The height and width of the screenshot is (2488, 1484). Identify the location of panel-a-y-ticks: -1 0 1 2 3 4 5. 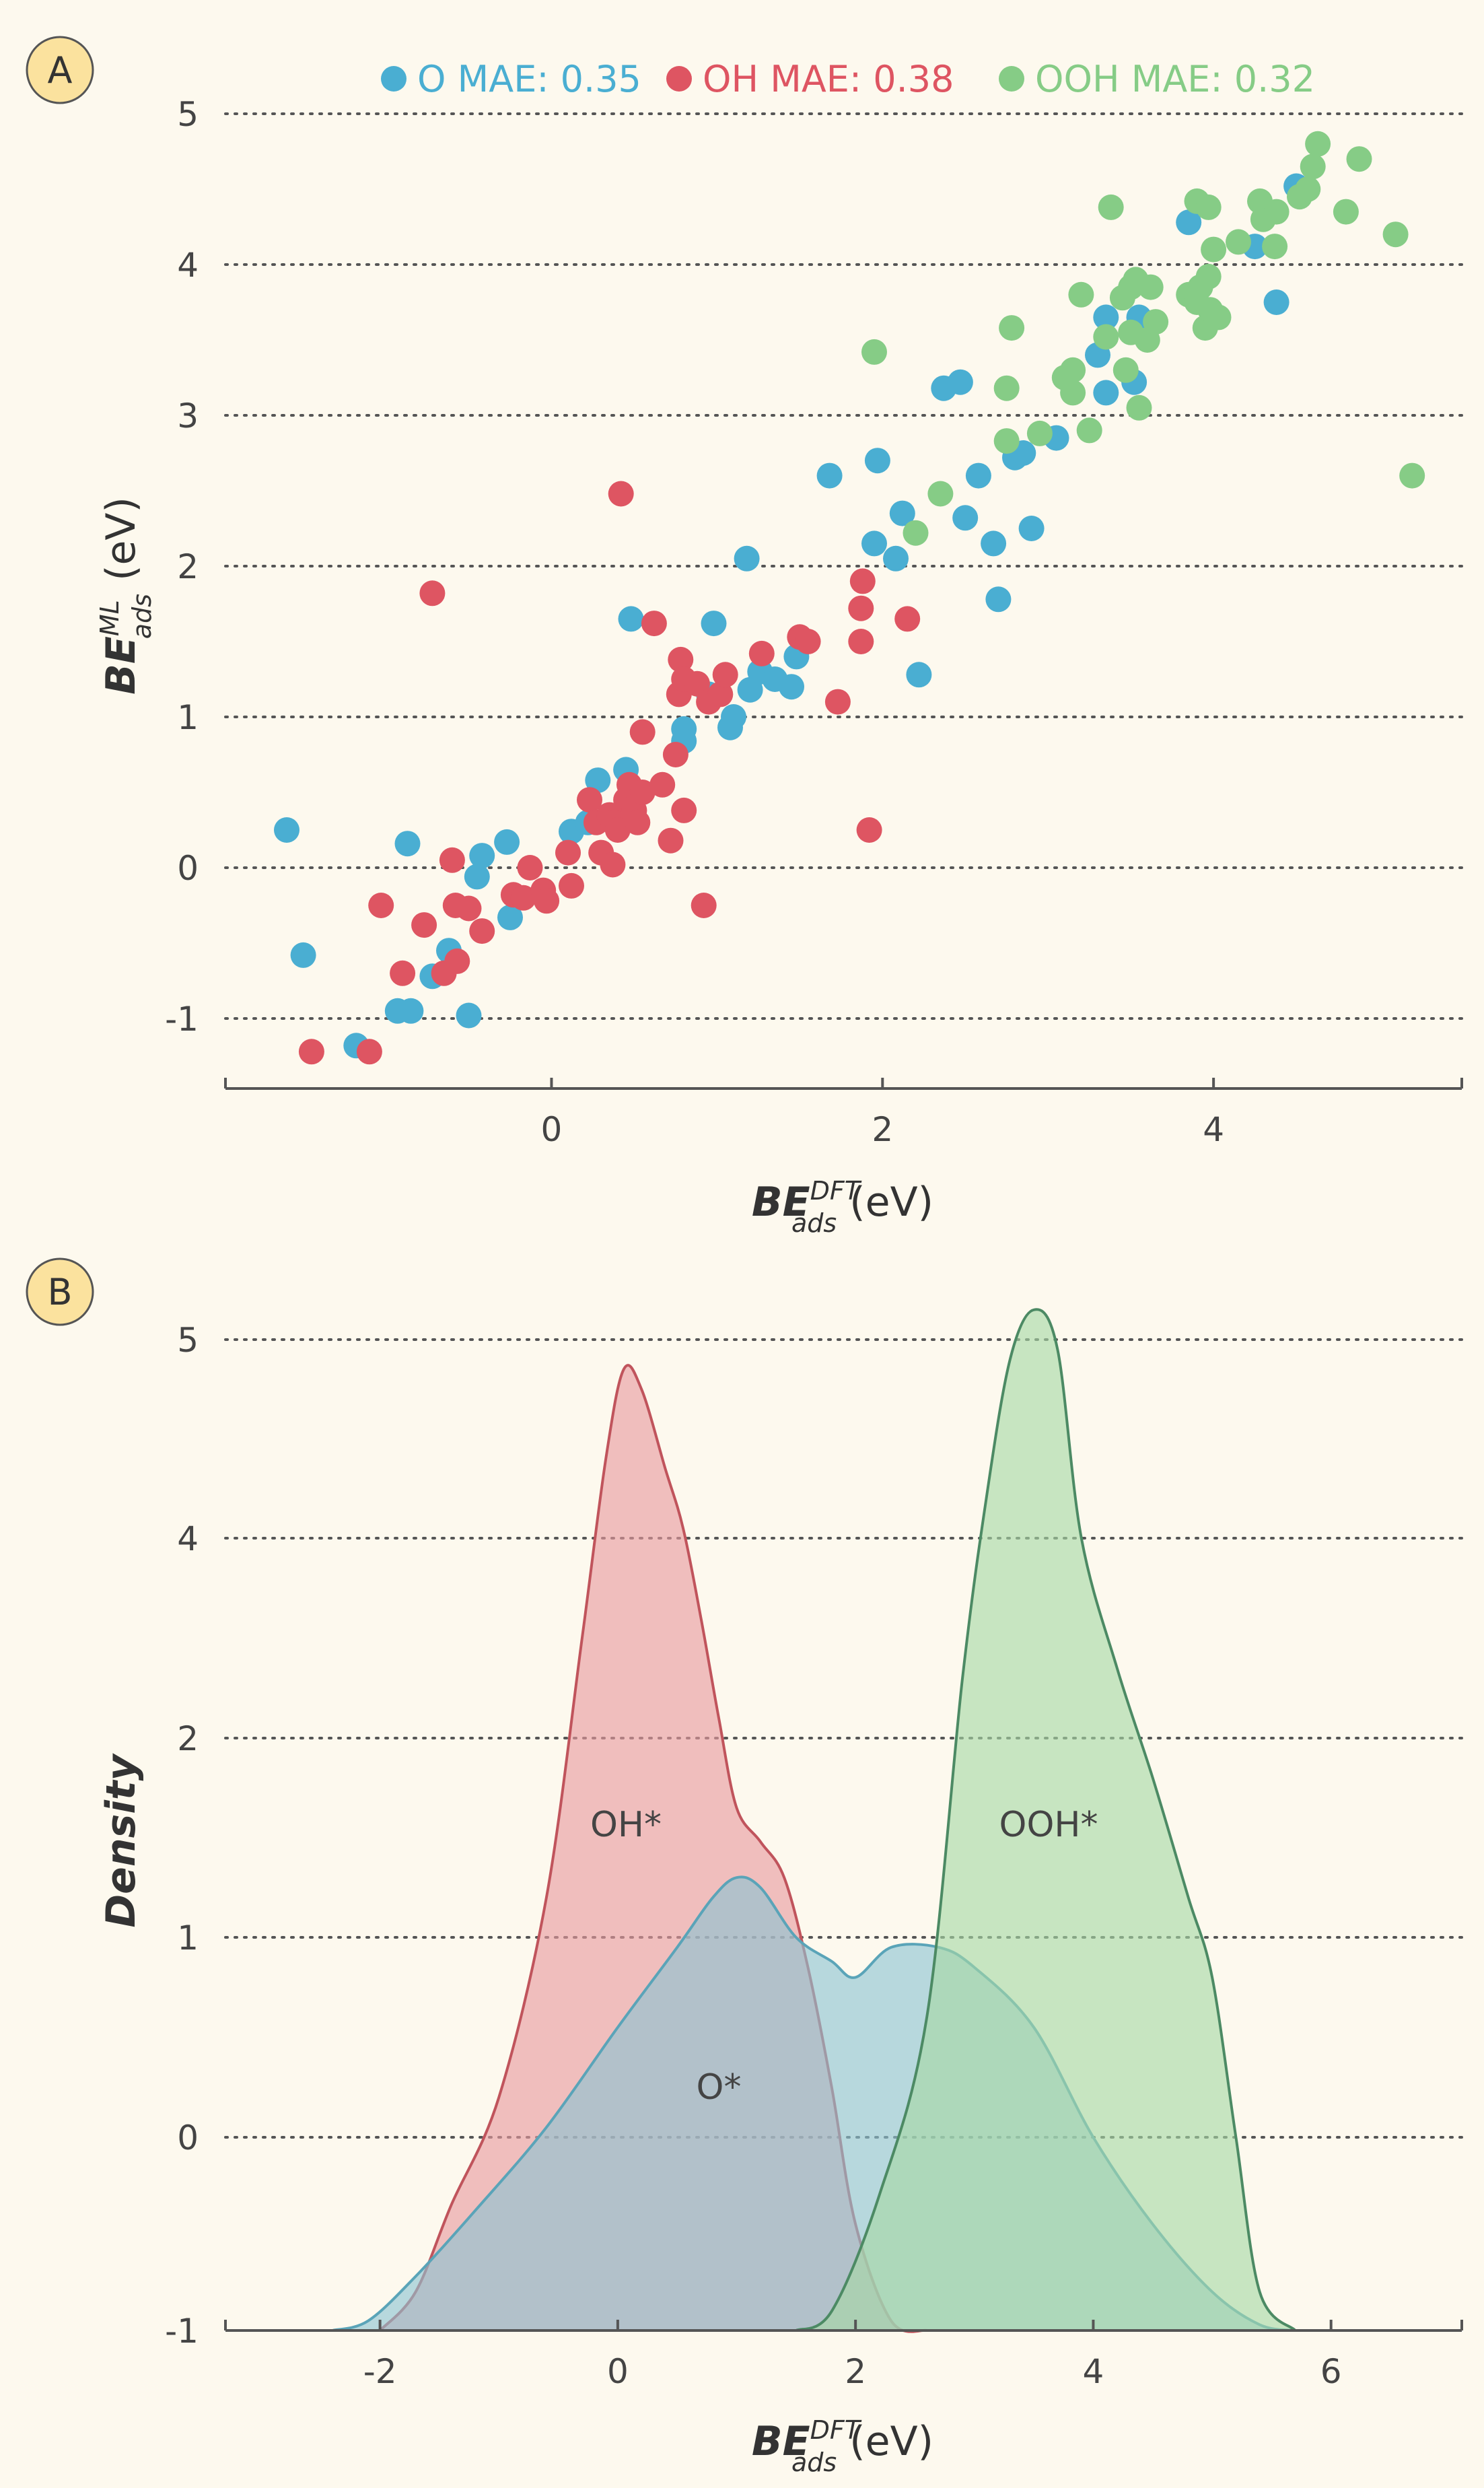
(182, 567).